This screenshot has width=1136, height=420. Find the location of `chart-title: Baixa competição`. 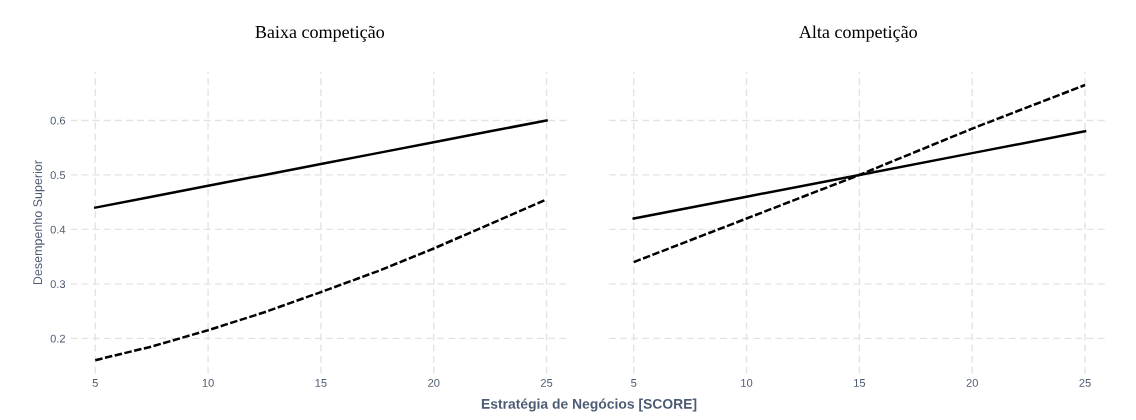

chart-title: Baixa competição is located at coordinates (320, 33).